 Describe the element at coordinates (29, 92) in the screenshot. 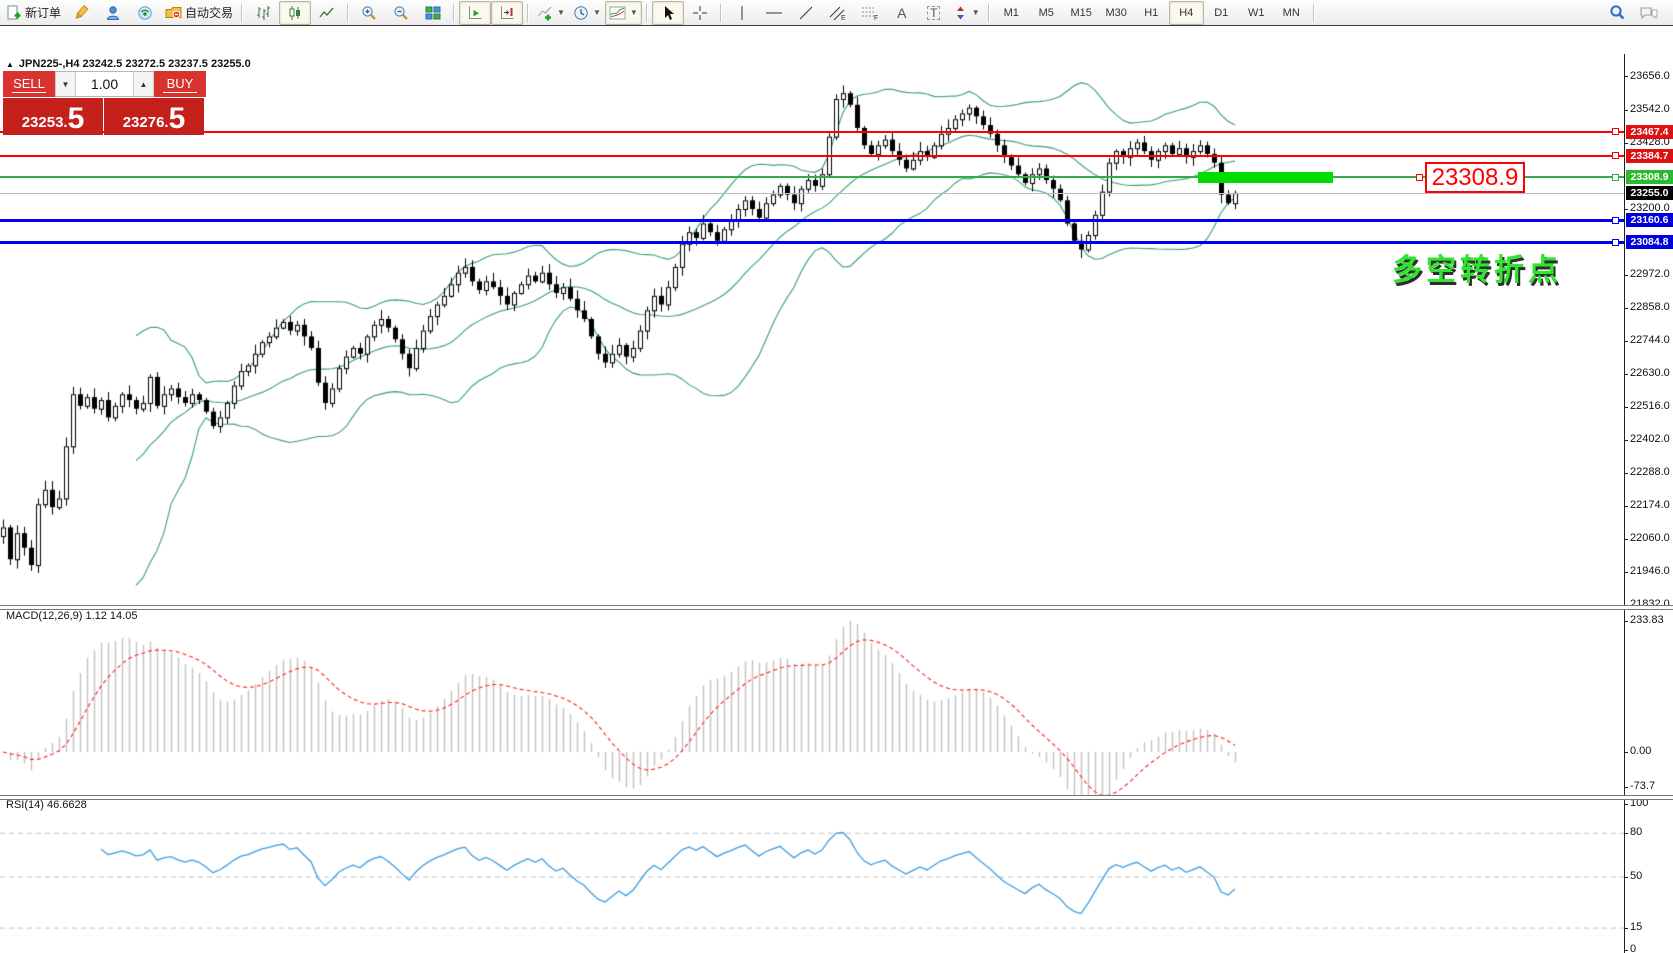

I see `sell-underline` at that location.